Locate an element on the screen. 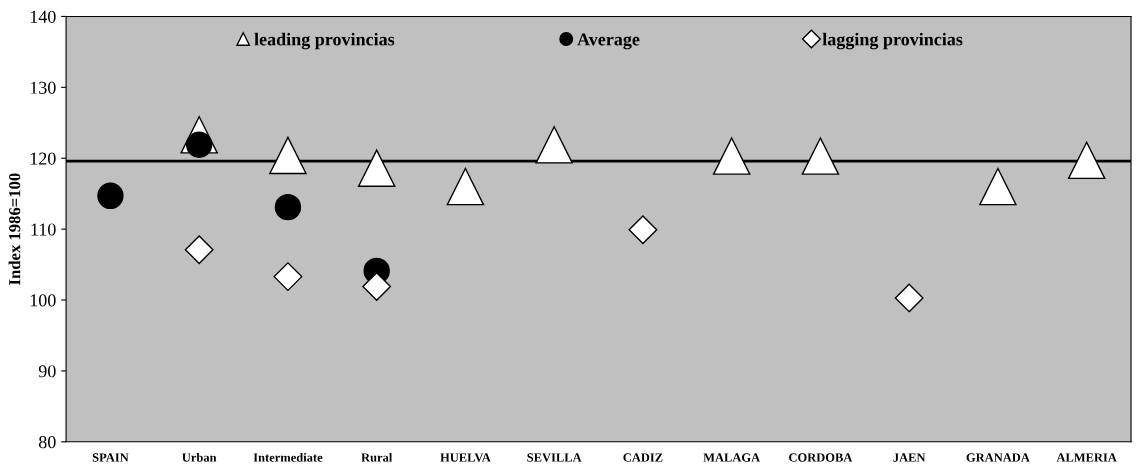 This screenshot has width=1139, height=470. y-tick-label: 140 is located at coordinates (43, 16).